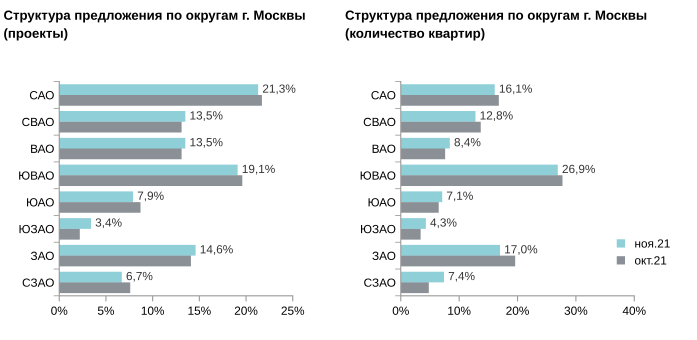 The height and width of the screenshot is (340, 697). I want to click on x-tick-label: 40%, so click(634, 310).